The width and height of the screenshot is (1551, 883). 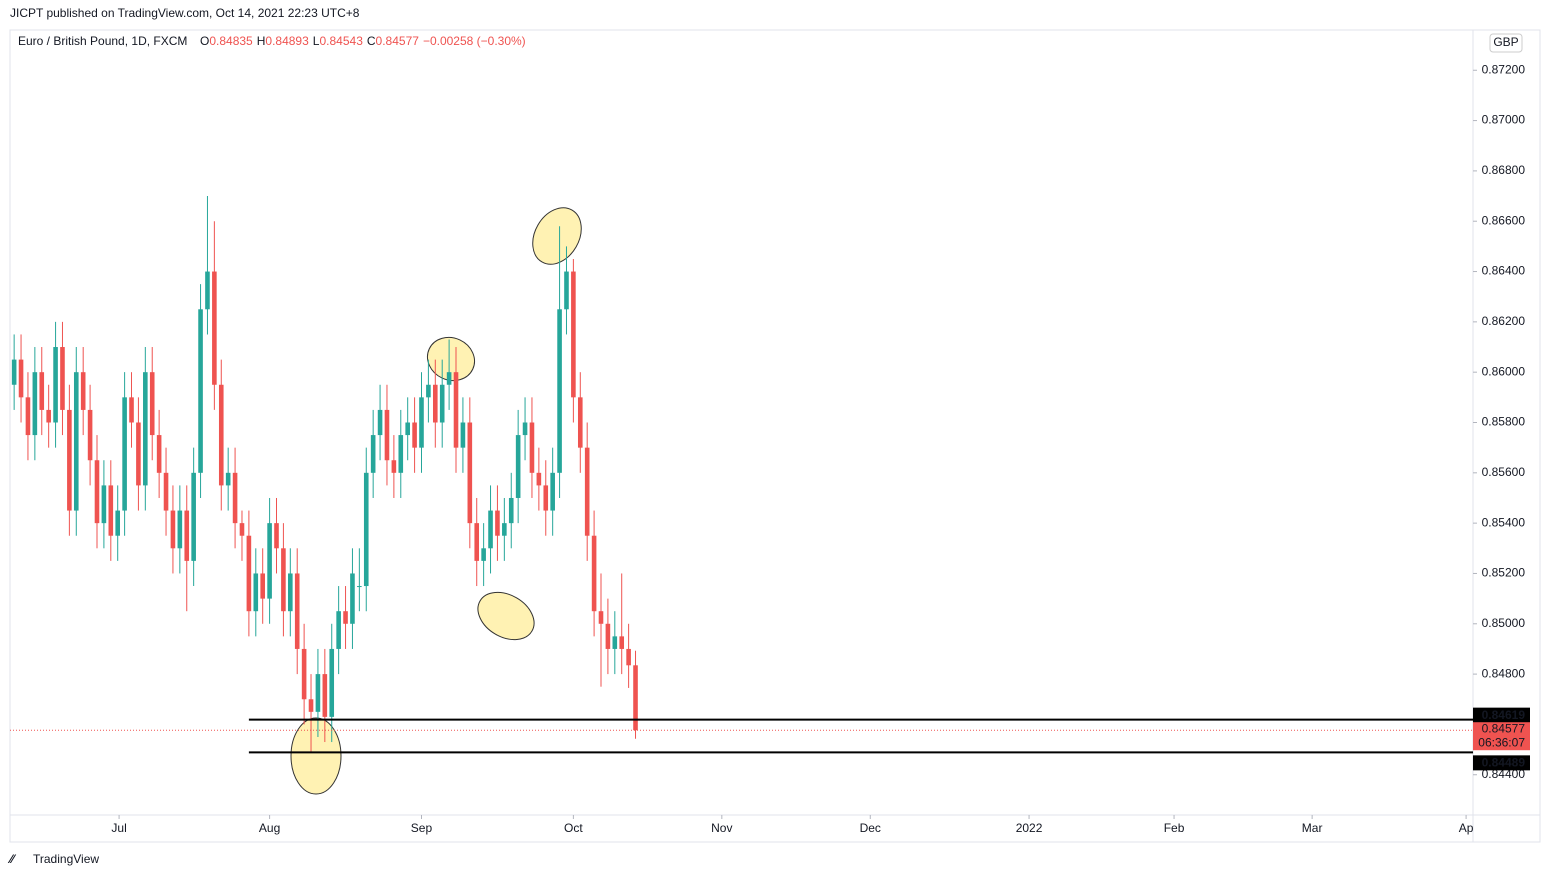 What do you see at coordinates (371, 41) in the screenshot?
I see `ohlc-name: C` at bounding box center [371, 41].